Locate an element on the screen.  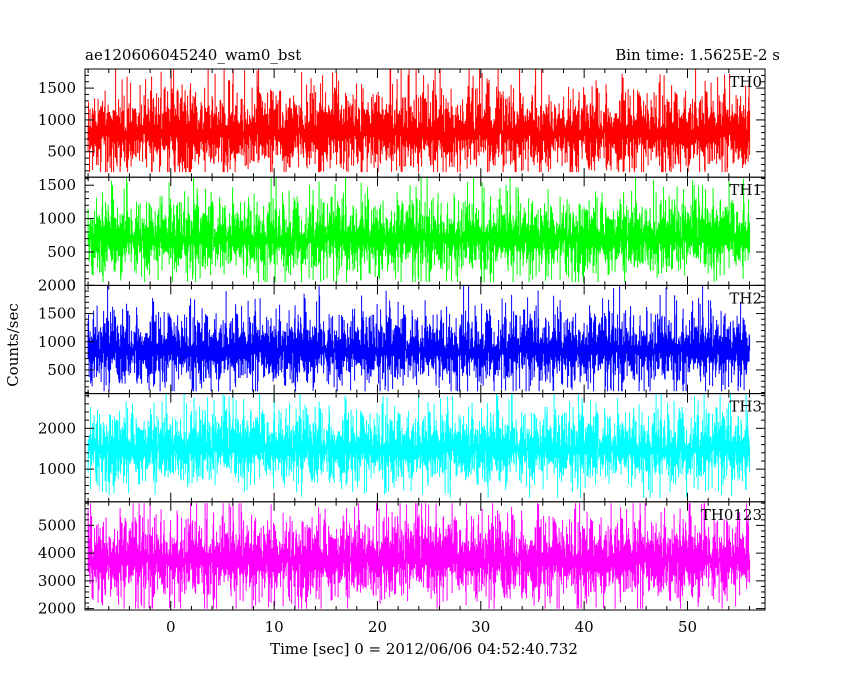
x-tick-label: 30 is located at coordinates (480, 627).